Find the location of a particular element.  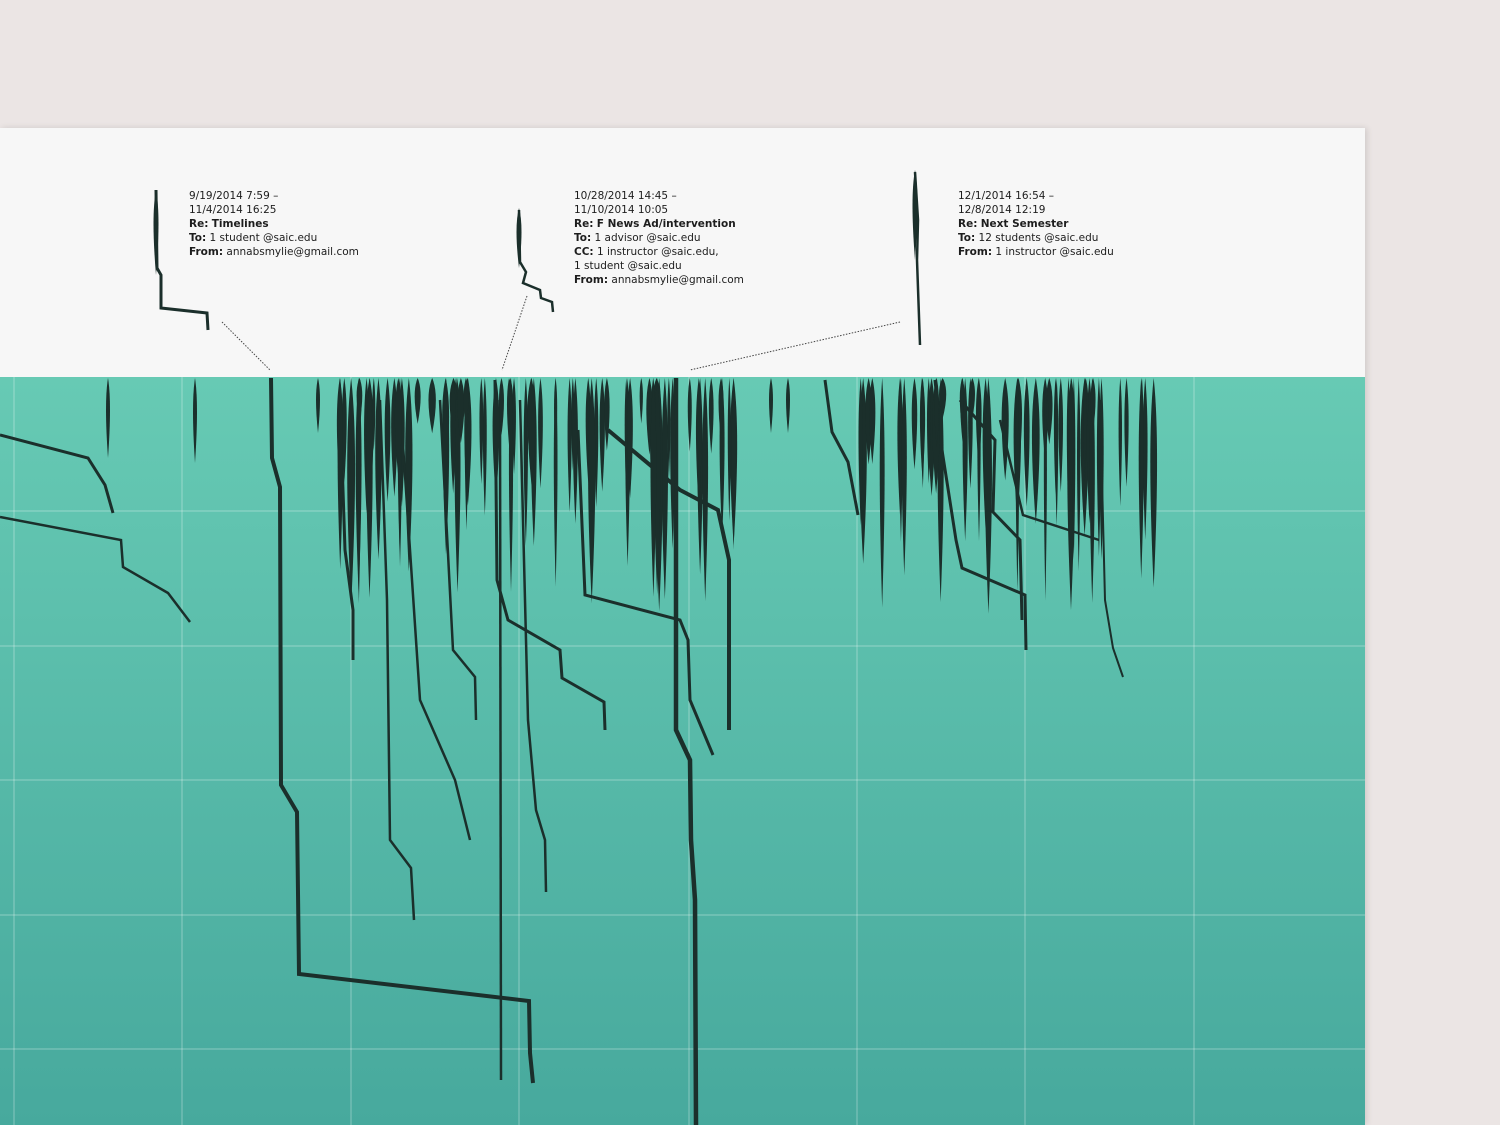

recipient-line: CC: 1 instructor @saic.edu, is located at coordinates (659, 252).